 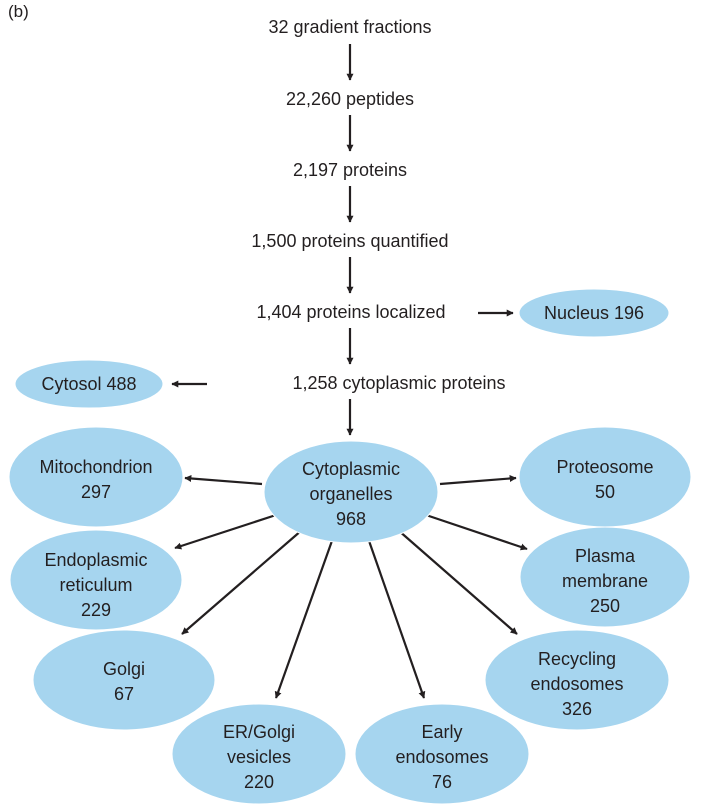 I want to click on er-golgi-vesicles-line-1: ER/Golgi, so click(x=259, y=732).